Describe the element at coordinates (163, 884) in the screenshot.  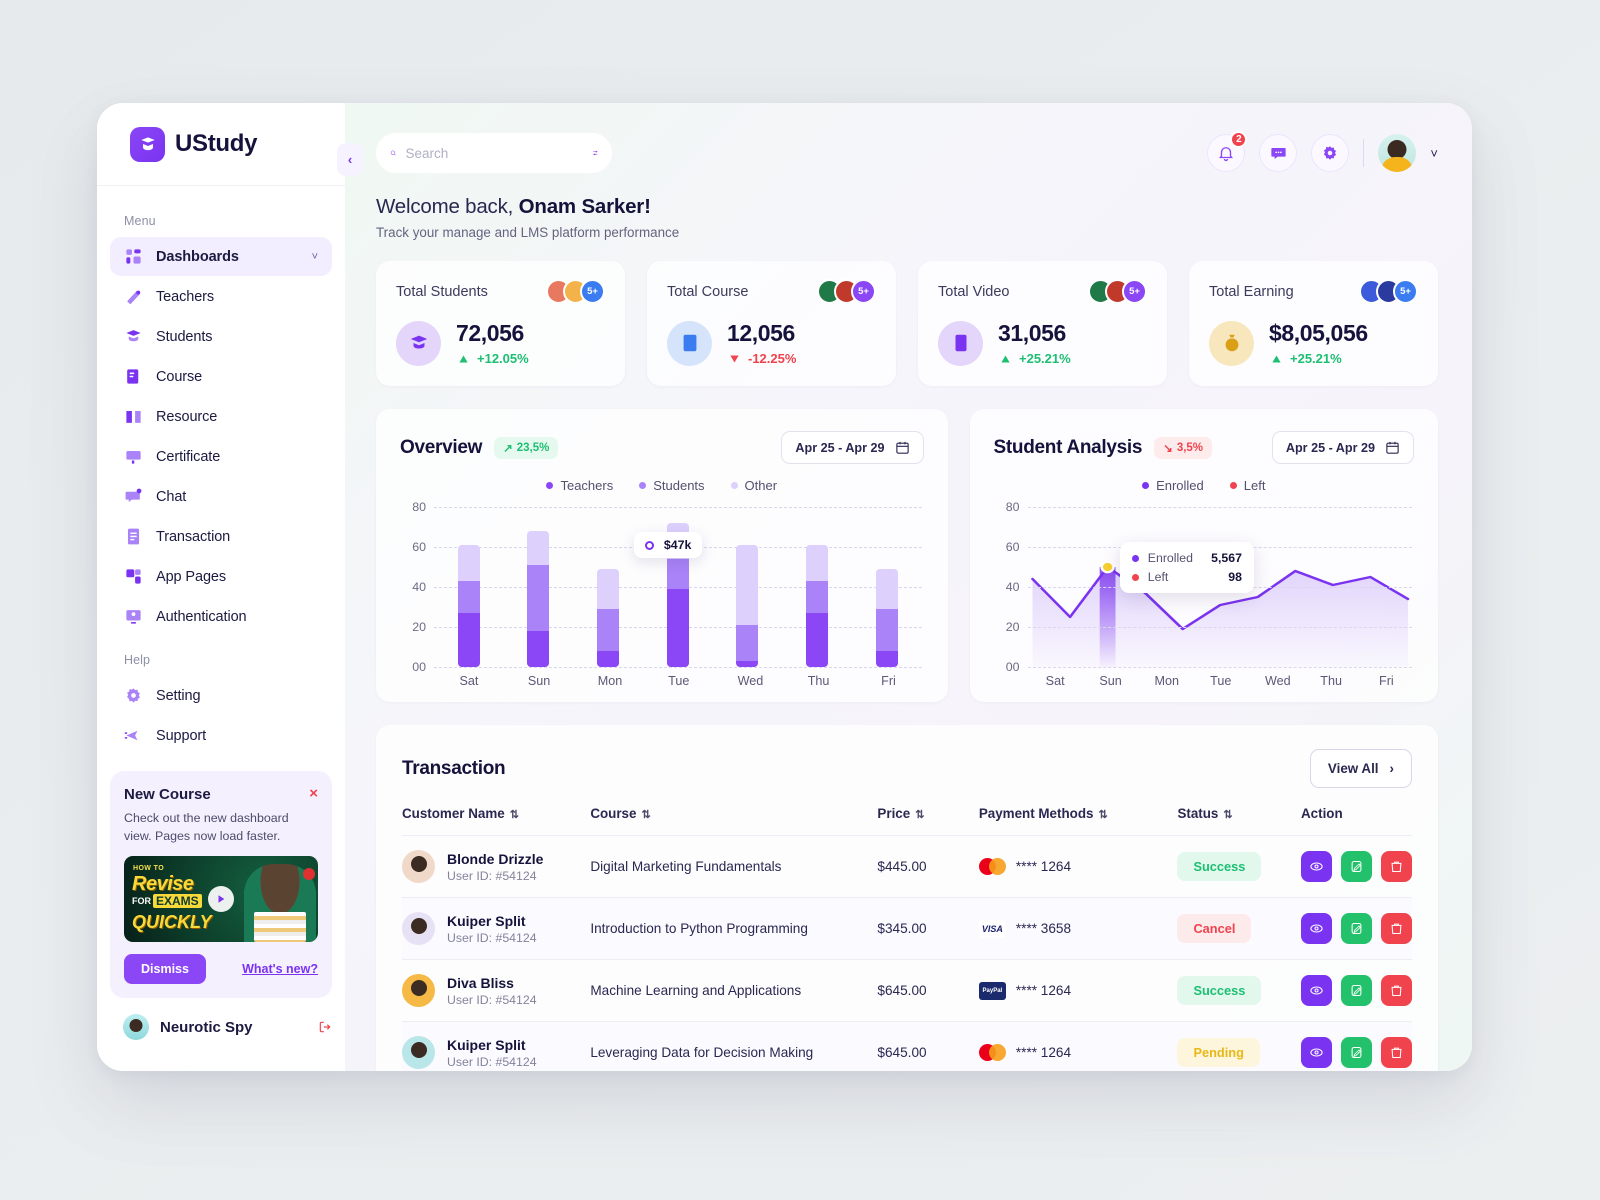
I see `promo-thumb-line2: Revise` at that location.